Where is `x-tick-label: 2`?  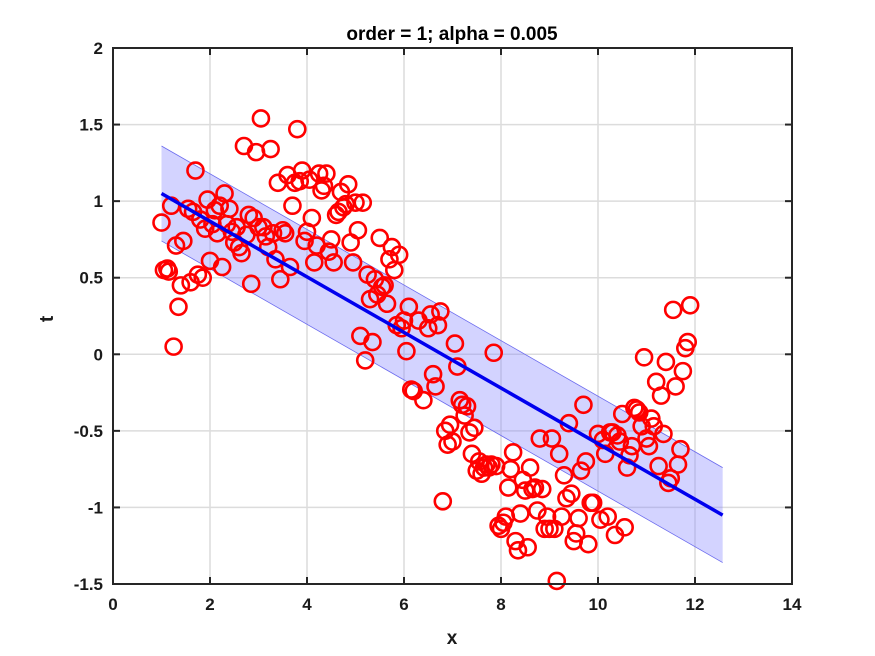 x-tick-label: 2 is located at coordinates (209, 604).